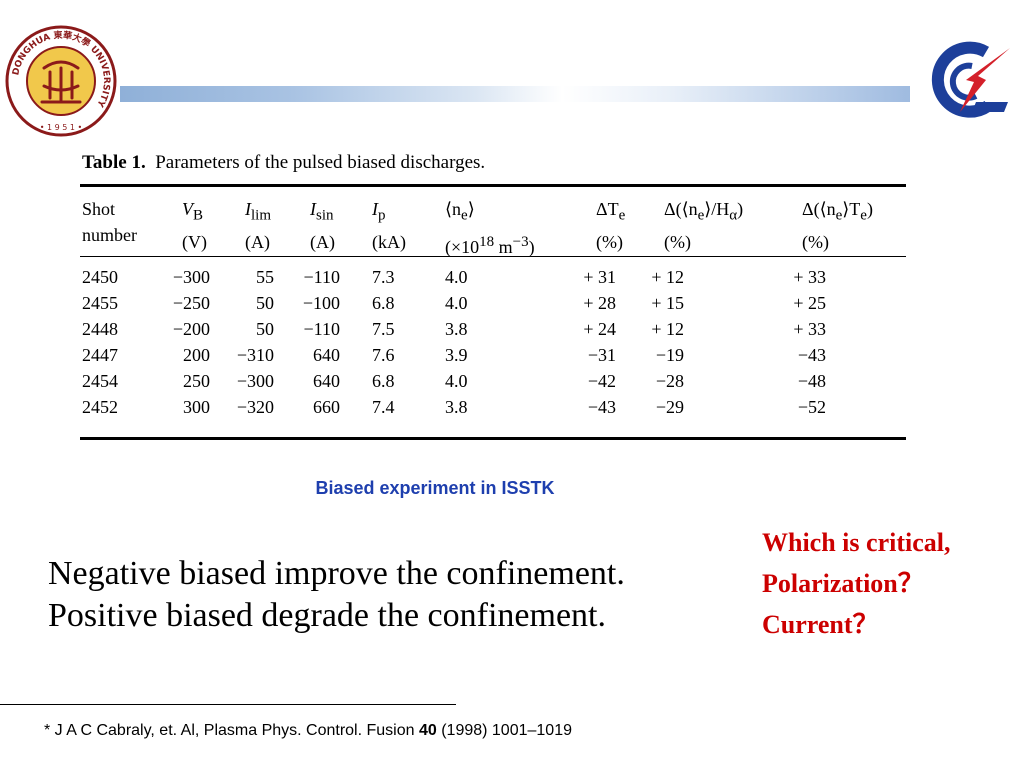 The height and width of the screenshot is (768, 1024). I want to click on table-header-rule, so click(493, 256).